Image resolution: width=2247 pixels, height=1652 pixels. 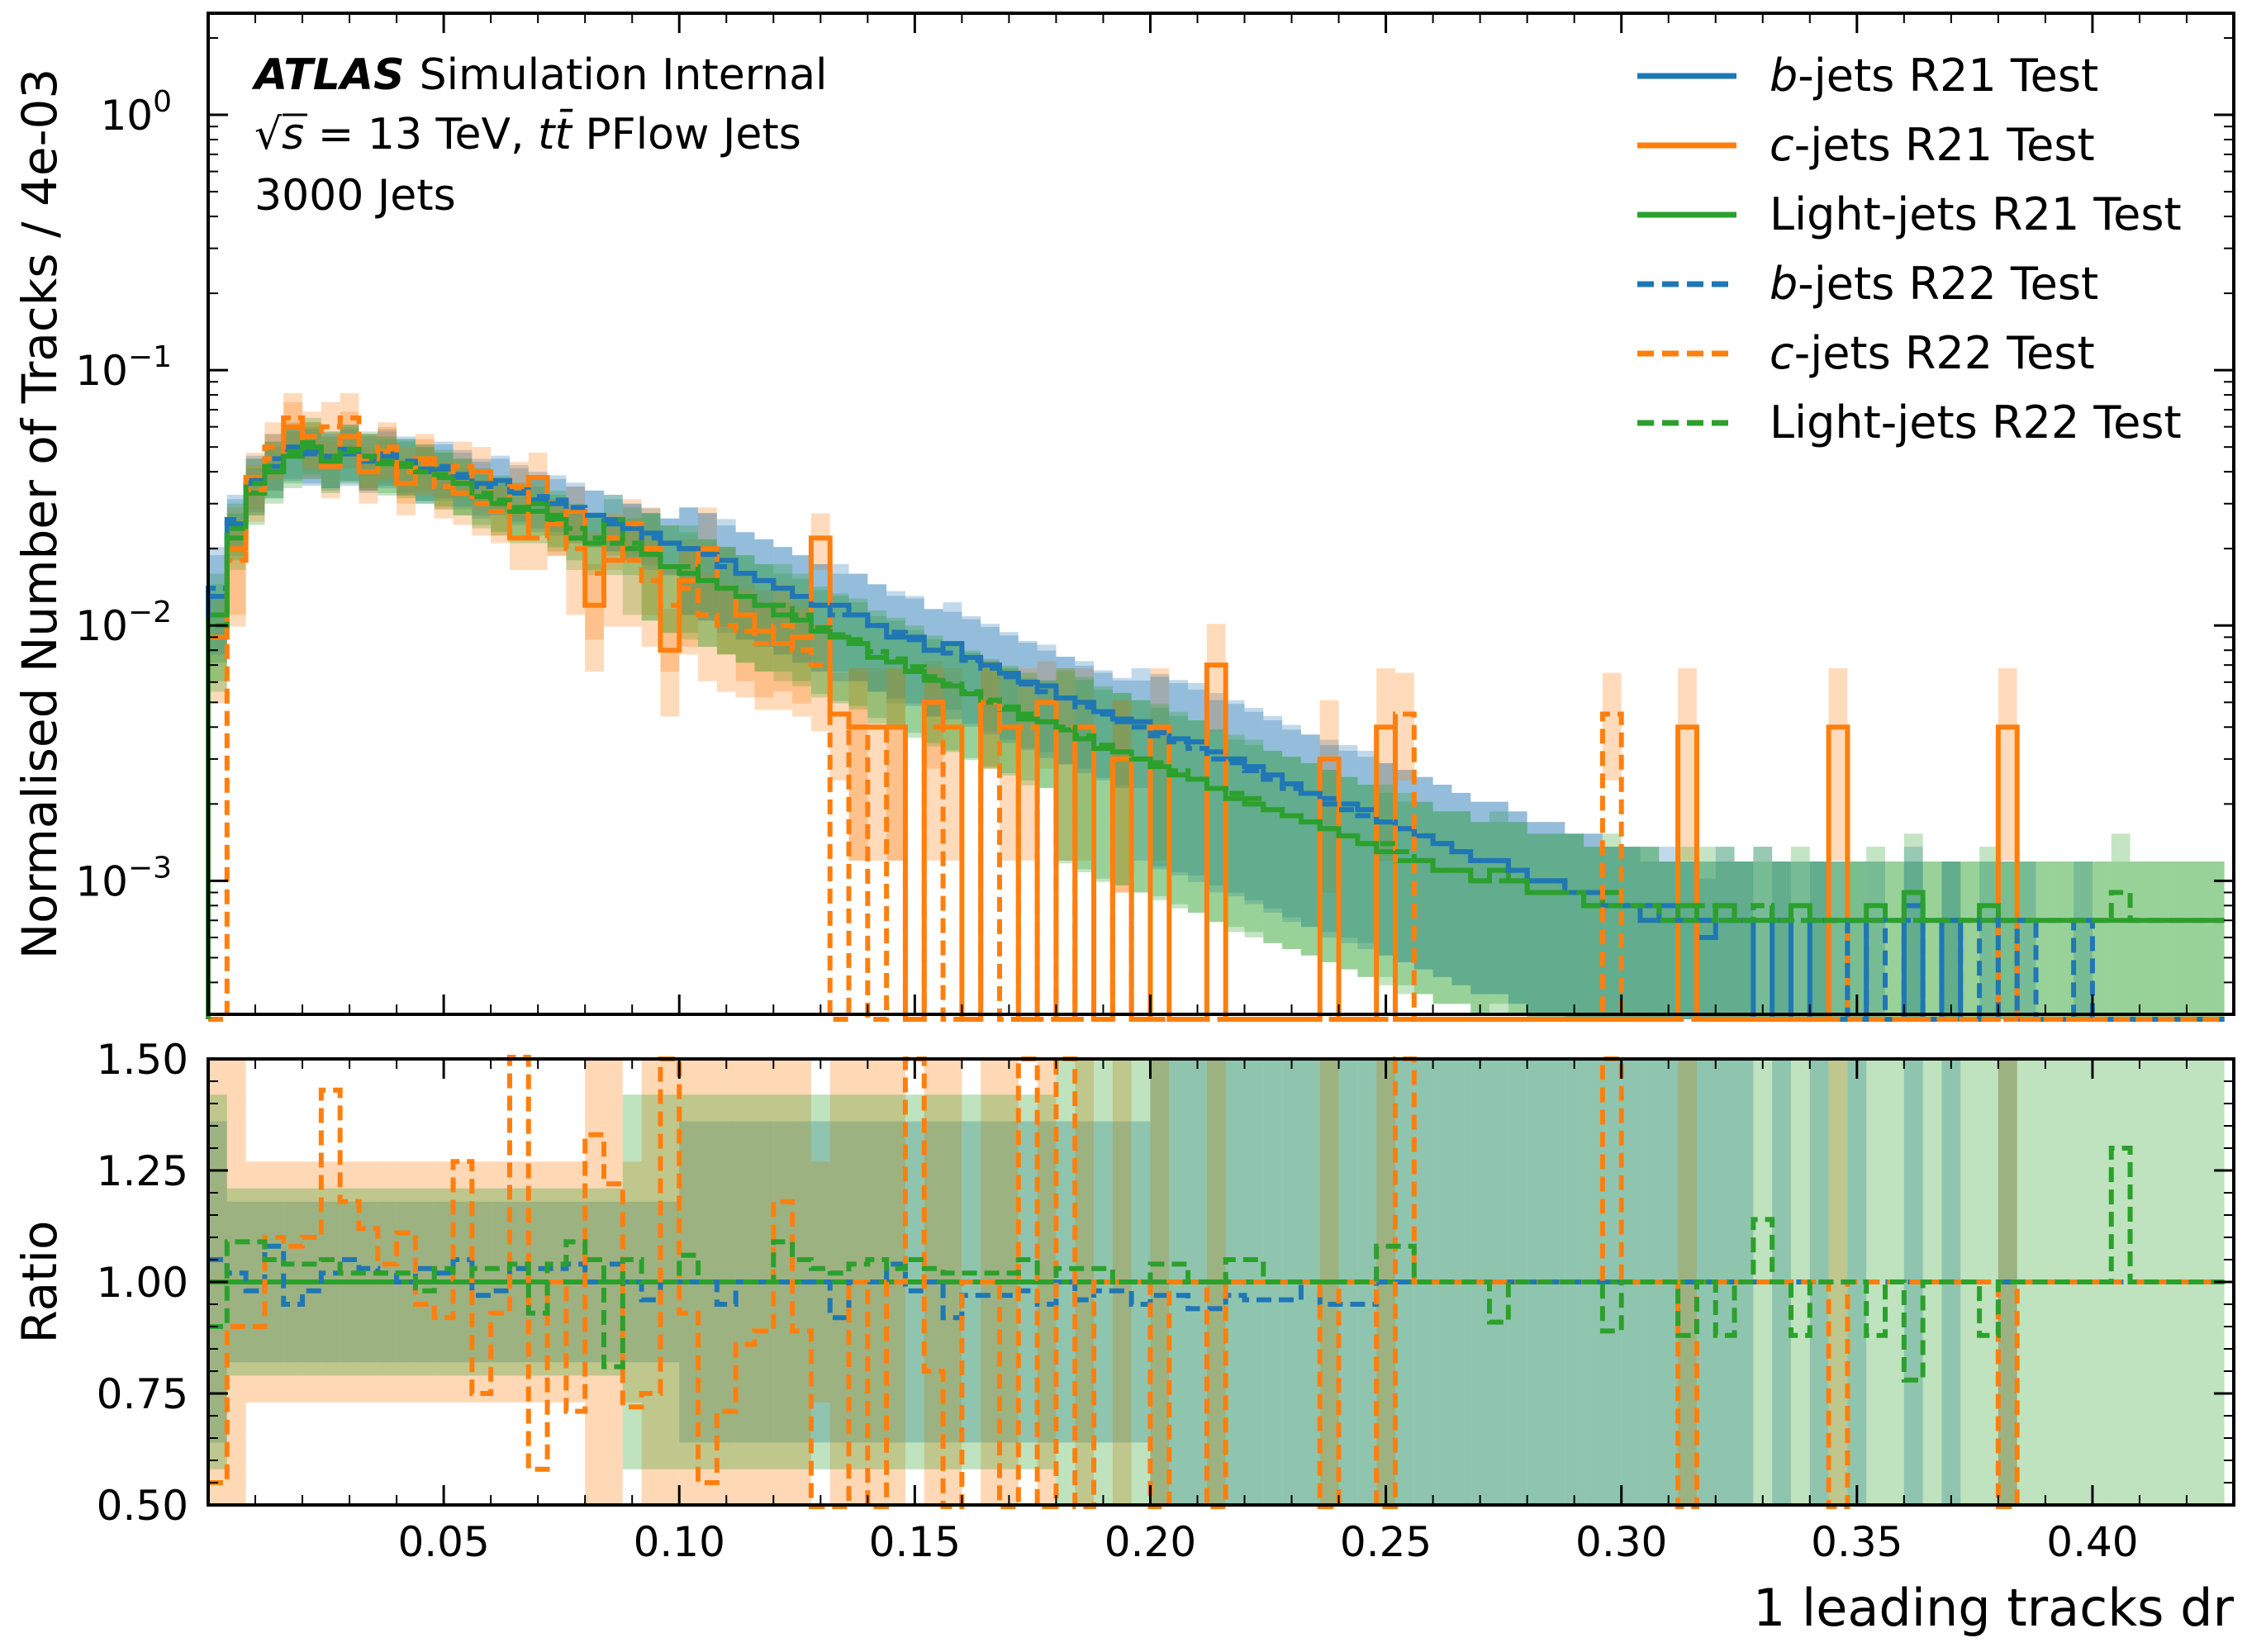 What do you see at coordinates (1976, 422) in the screenshot?
I see `legend-text: Light-jets R22 Test` at bounding box center [1976, 422].